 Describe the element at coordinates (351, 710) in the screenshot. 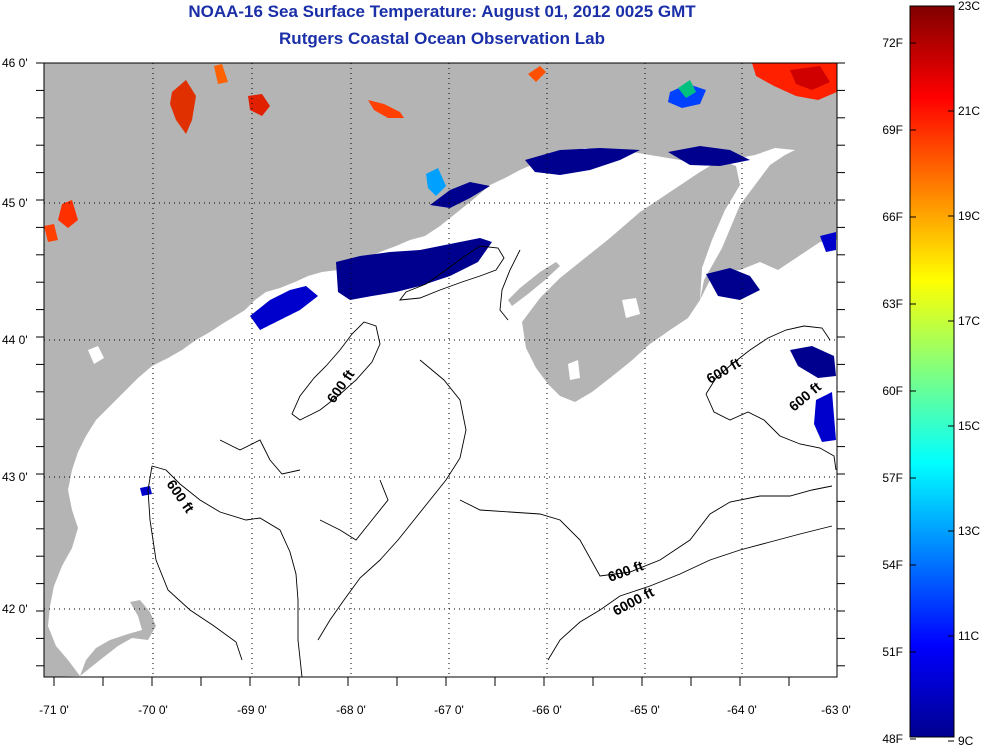

I see `lon-label: -68 0'` at that location.